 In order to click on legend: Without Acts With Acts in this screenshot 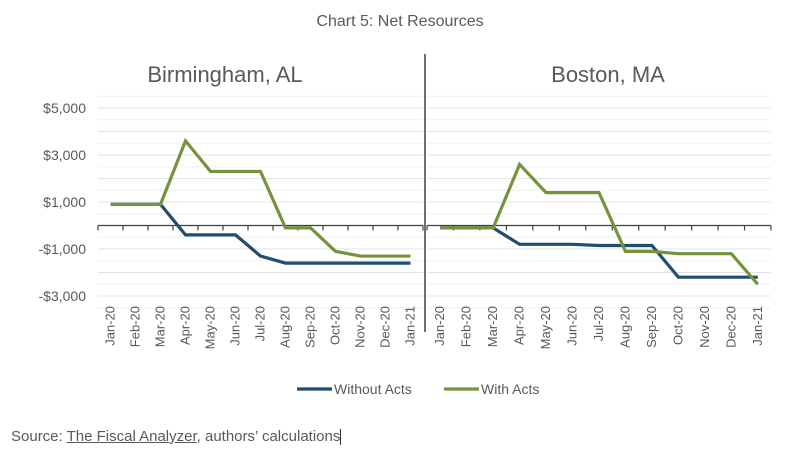, I will do `click(418, 389)`.